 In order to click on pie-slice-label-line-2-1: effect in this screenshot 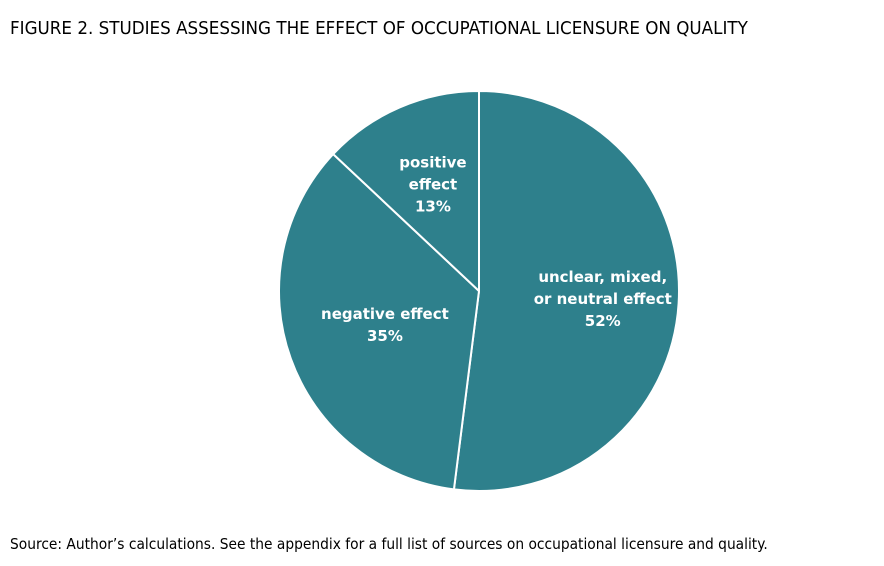, I will do `click(433, 185)`.